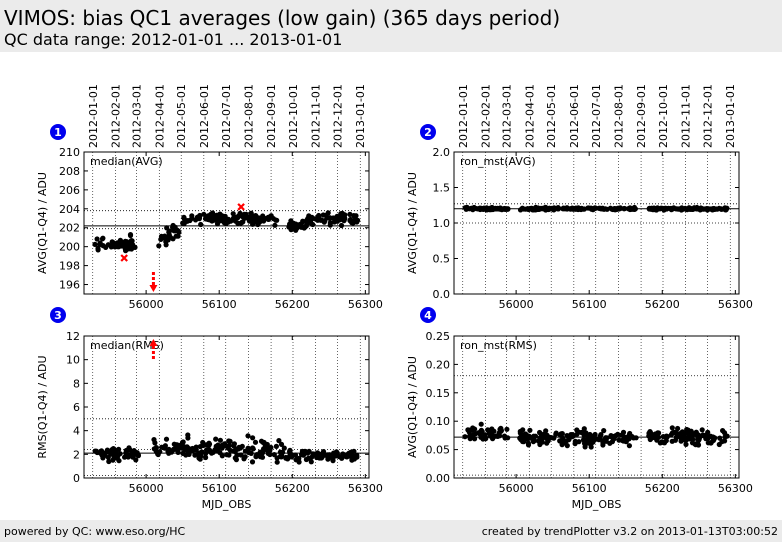  I want to click on date-axis-label: 2012-09-01, so click(641, 116).